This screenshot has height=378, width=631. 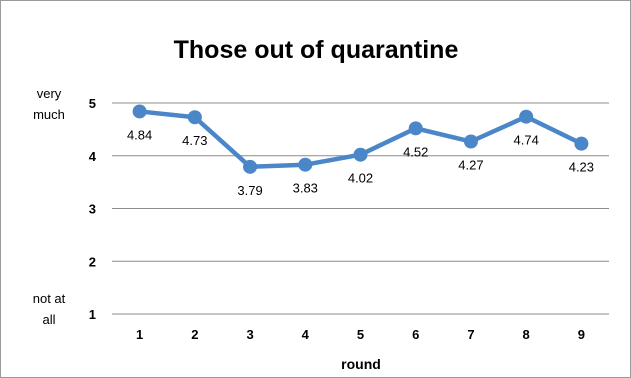 I want to click on data-label: 4.73, so click(x=194, y=140).